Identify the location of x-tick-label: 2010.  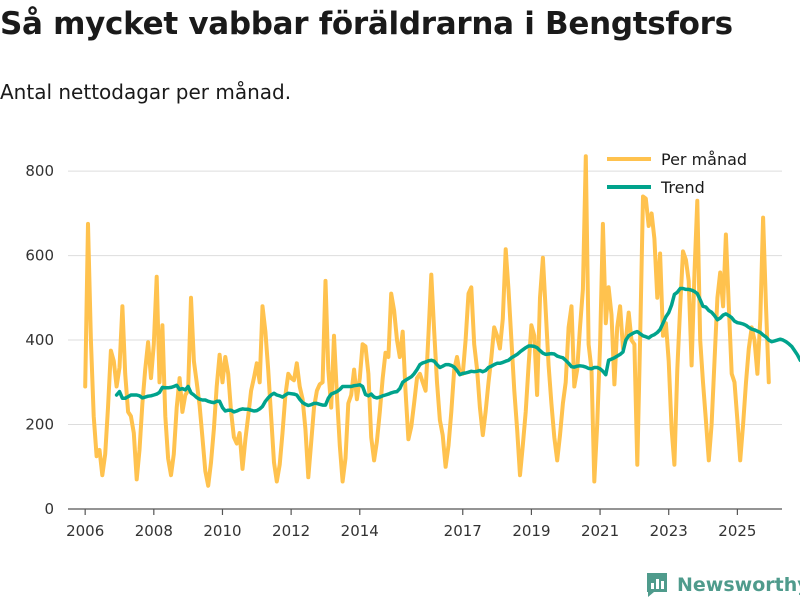
(222, 531).